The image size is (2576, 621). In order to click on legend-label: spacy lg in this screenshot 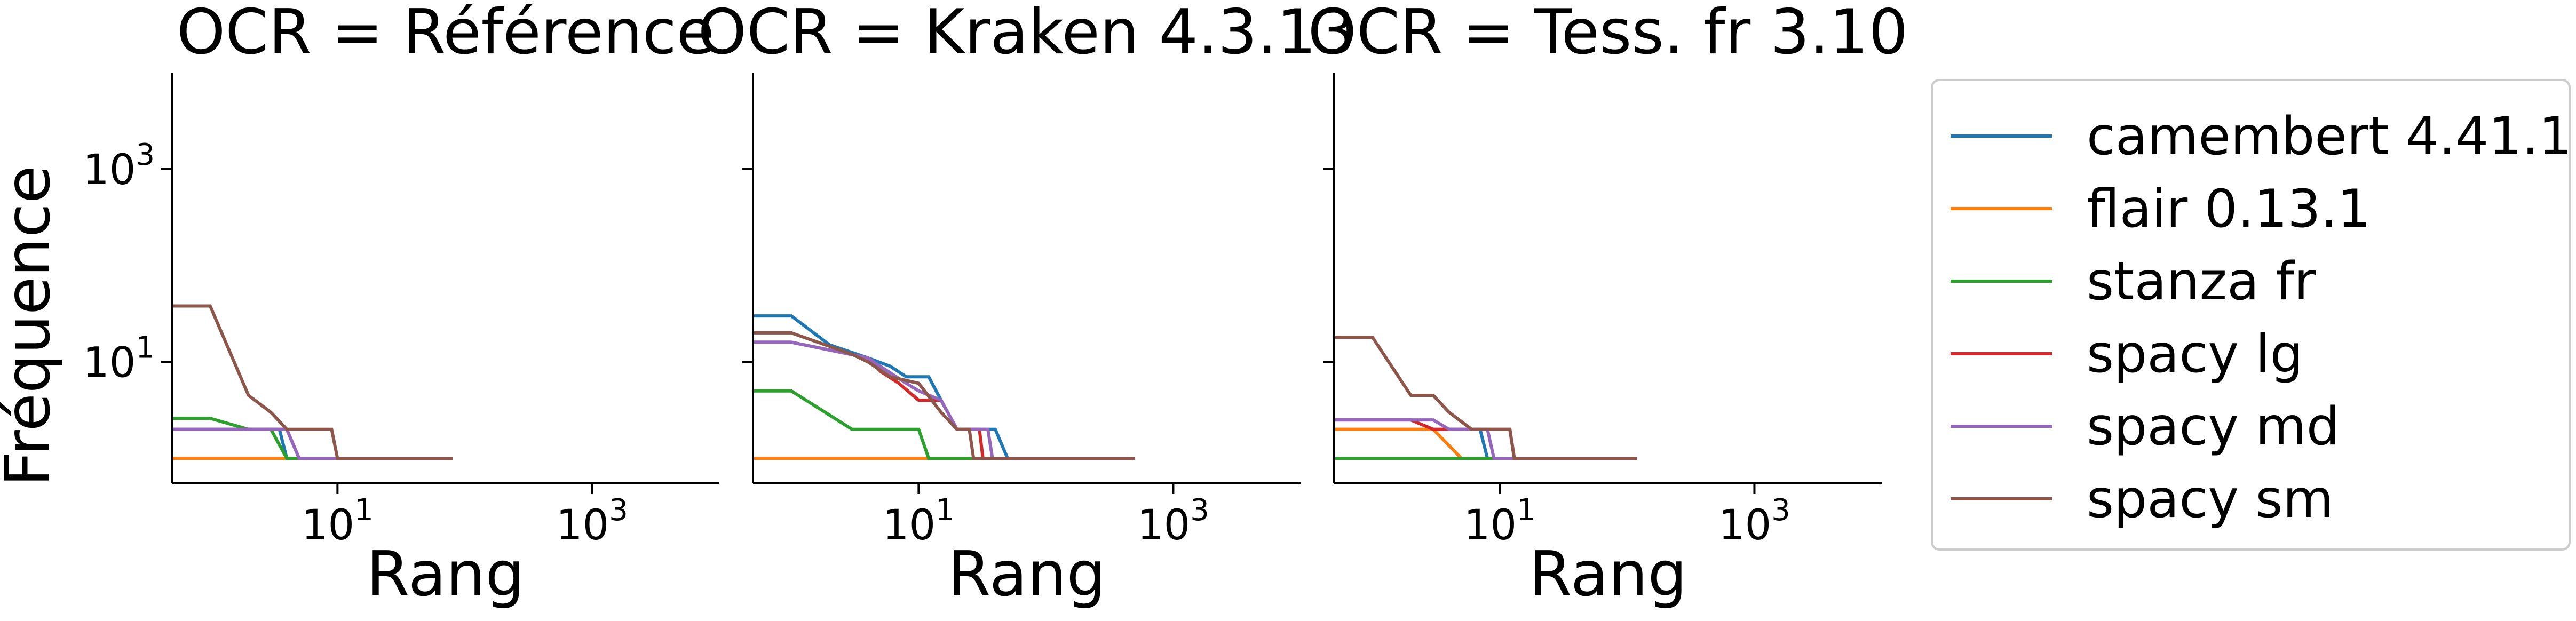, I will do `click(2195, 354)`.